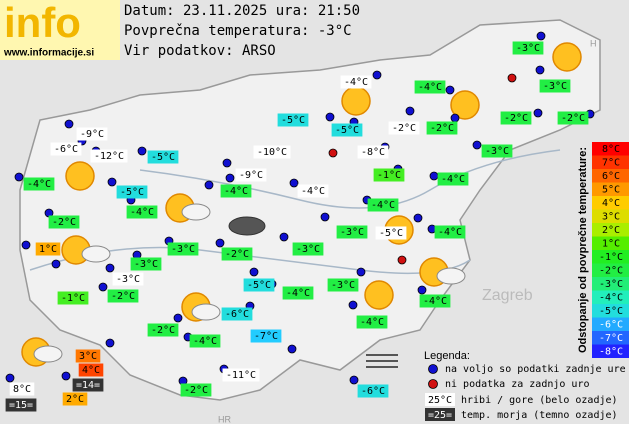 The image size is (629, 424). I want to click on scale-title: Odstopanje od povprečne temperature:, so click(583, 250).